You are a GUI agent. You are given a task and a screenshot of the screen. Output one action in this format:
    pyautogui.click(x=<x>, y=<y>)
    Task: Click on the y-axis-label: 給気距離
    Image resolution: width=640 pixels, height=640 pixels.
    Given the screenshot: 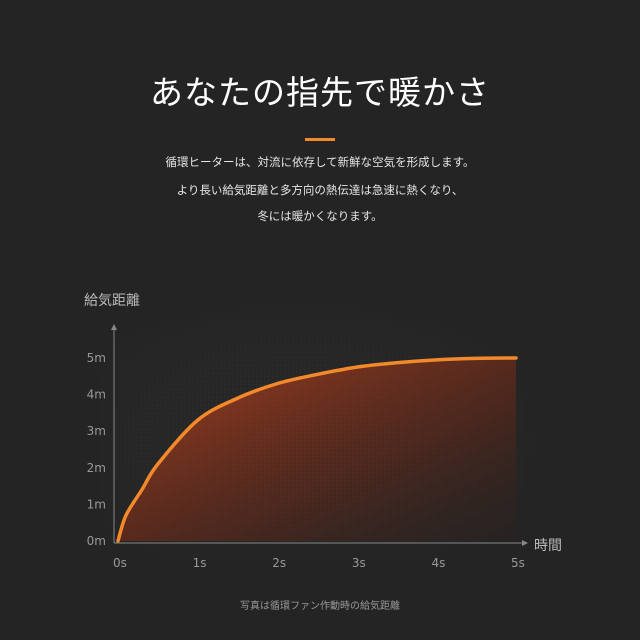 What is the action you would take?
    pyautogui.click(x=112, y=300)
    